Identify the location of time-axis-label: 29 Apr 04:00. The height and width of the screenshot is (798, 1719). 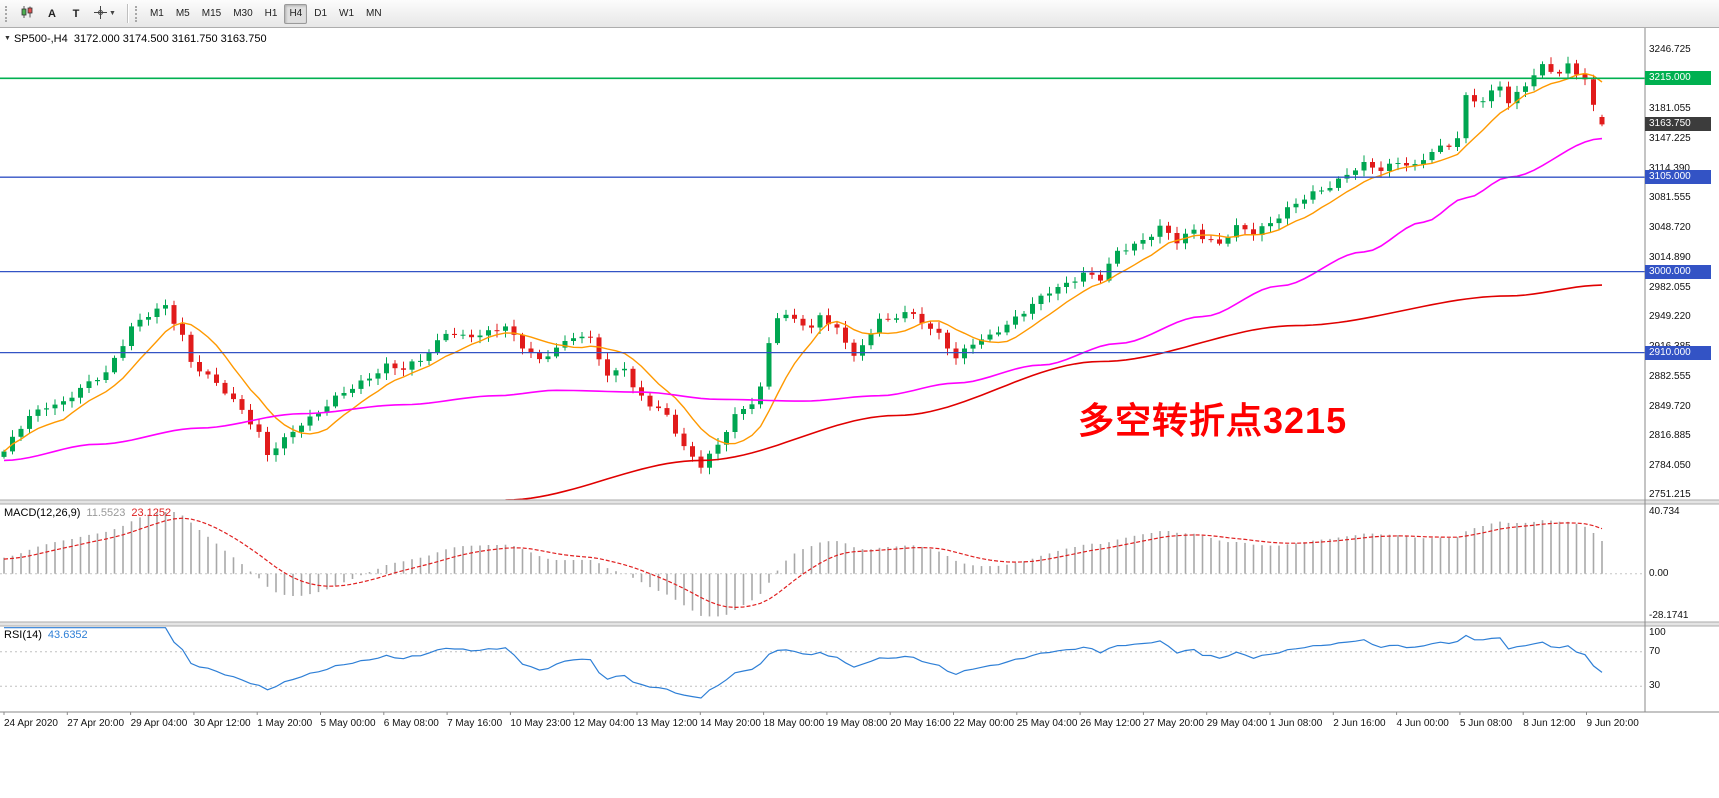
(159, 723).